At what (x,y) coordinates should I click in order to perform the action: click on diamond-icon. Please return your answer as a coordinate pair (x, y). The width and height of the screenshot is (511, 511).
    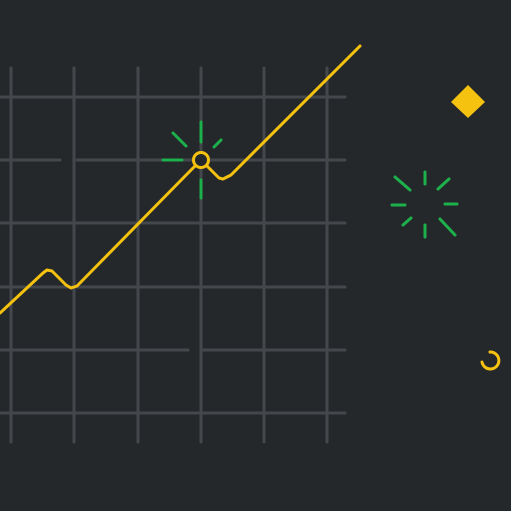
    Looking at the image, I should click on (468, 101).